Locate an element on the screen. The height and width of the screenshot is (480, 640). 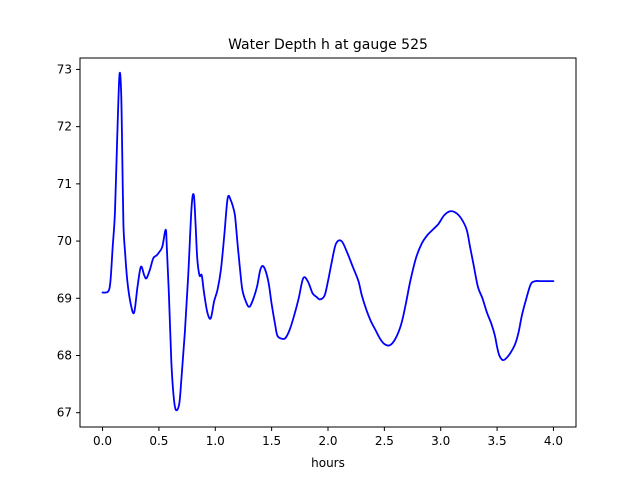
y-tick-label: 67 is located at coordinates (64, 413).